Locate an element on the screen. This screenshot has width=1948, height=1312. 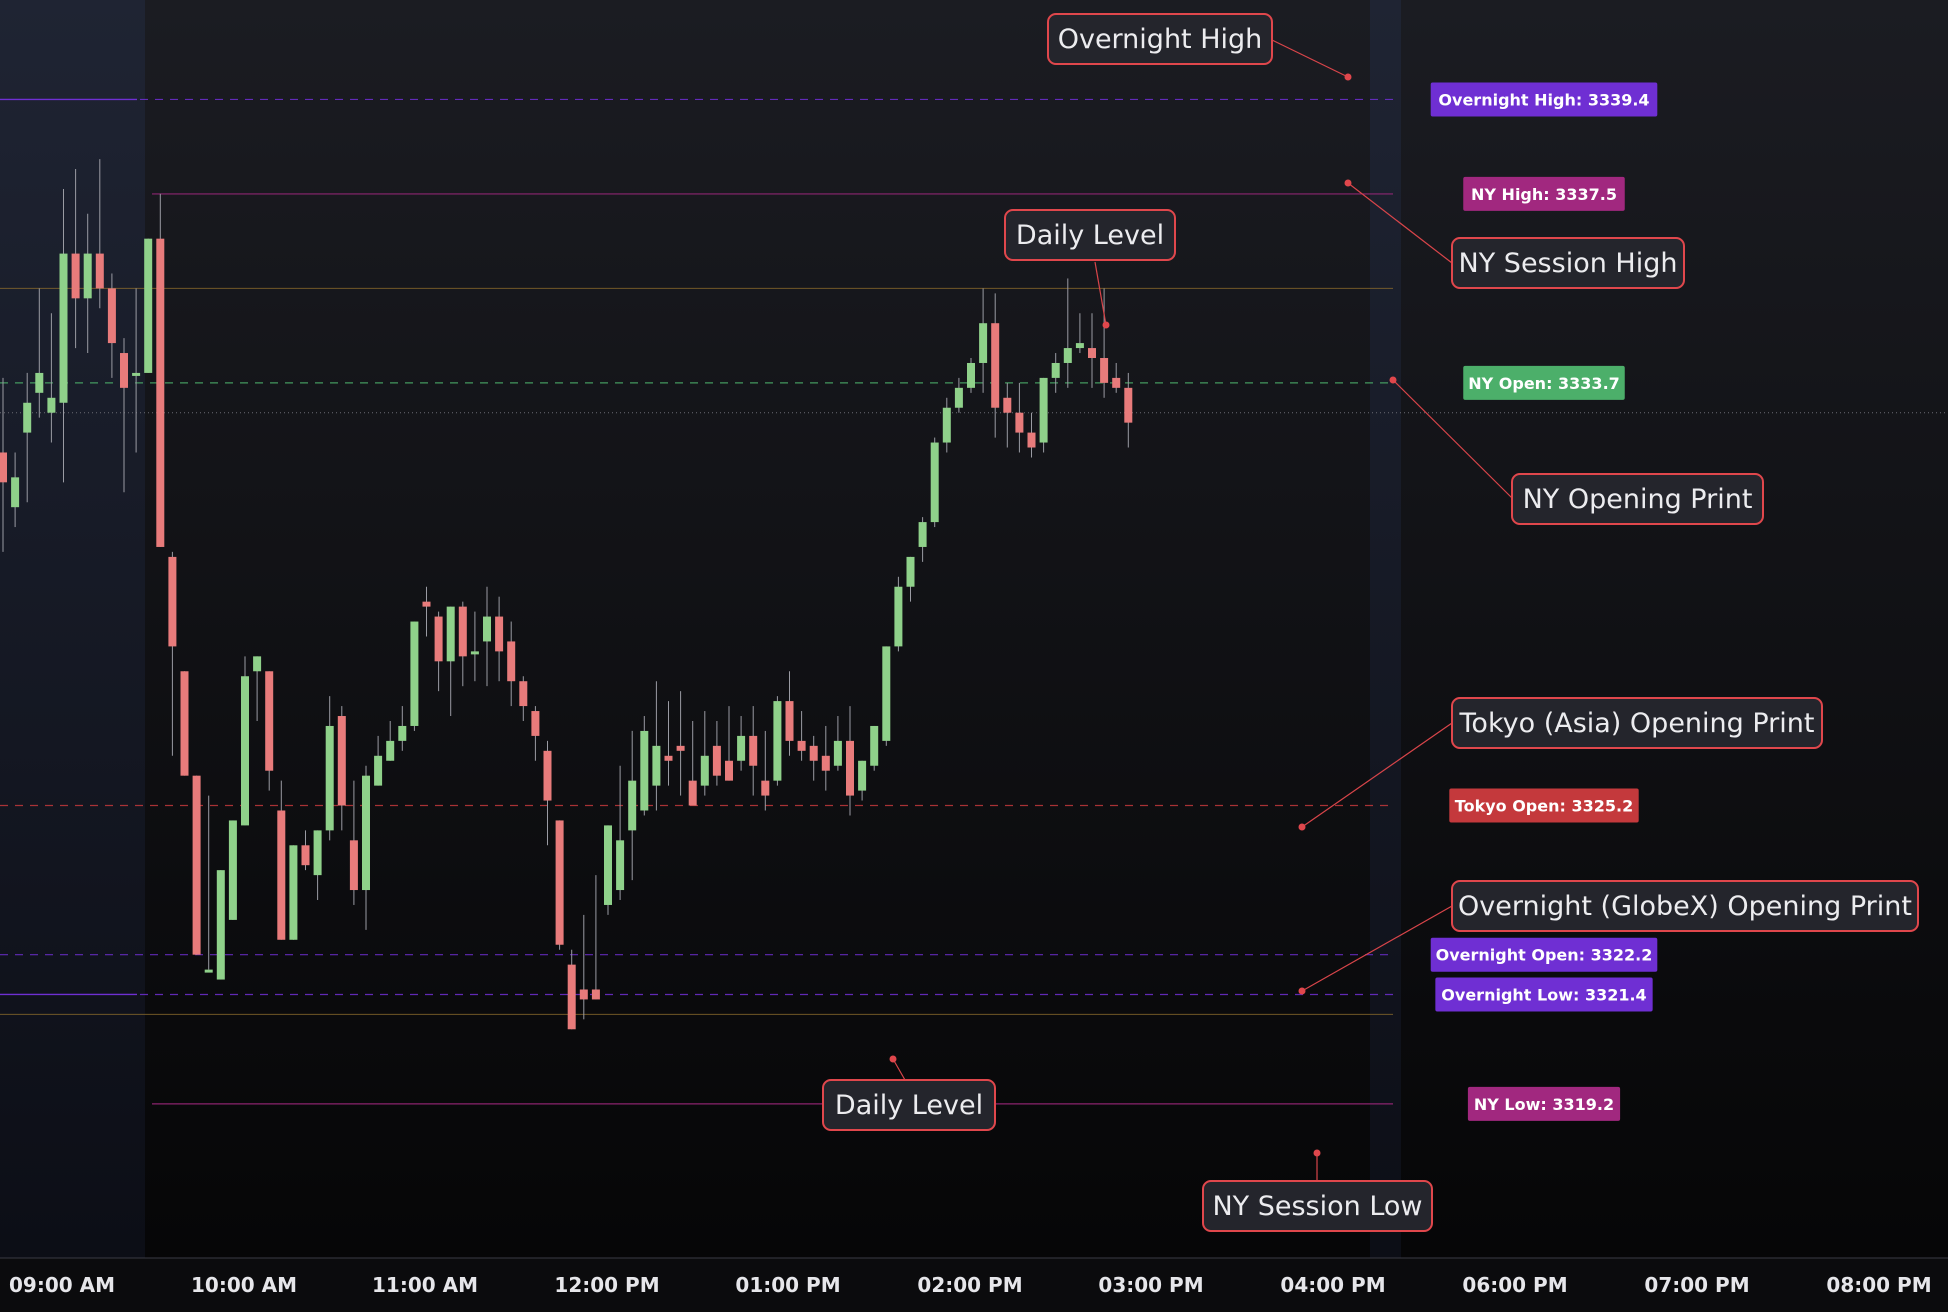
annotation-box-tokyo_opening_print is located at coordinates (1637, 723).